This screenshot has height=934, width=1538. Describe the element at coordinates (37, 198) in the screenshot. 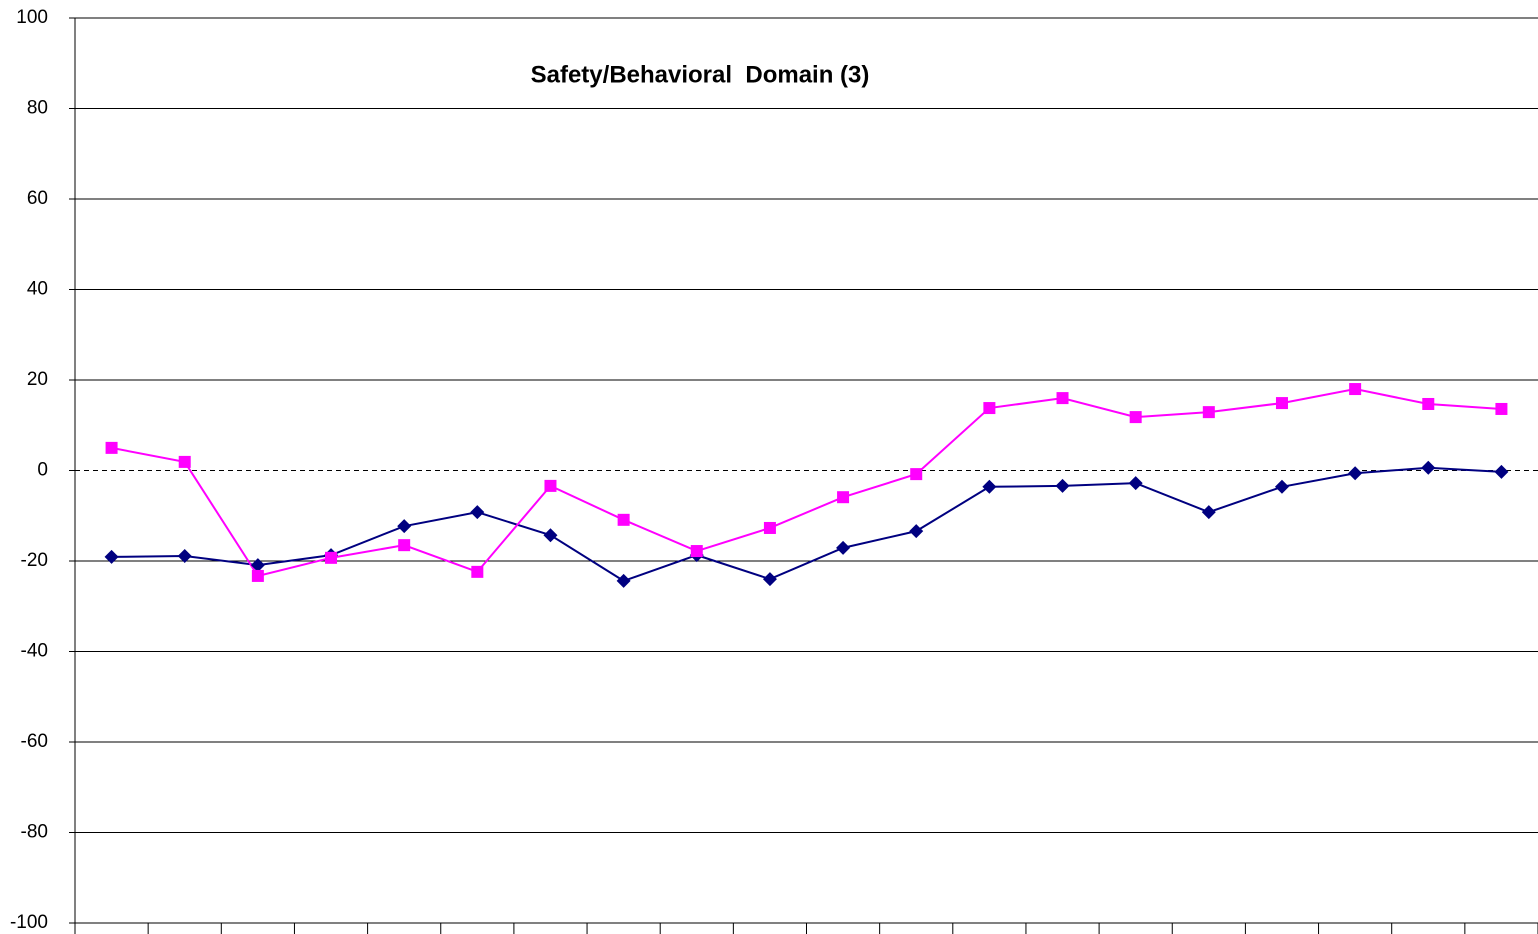

I see `y-tick-label: 60` at that location.